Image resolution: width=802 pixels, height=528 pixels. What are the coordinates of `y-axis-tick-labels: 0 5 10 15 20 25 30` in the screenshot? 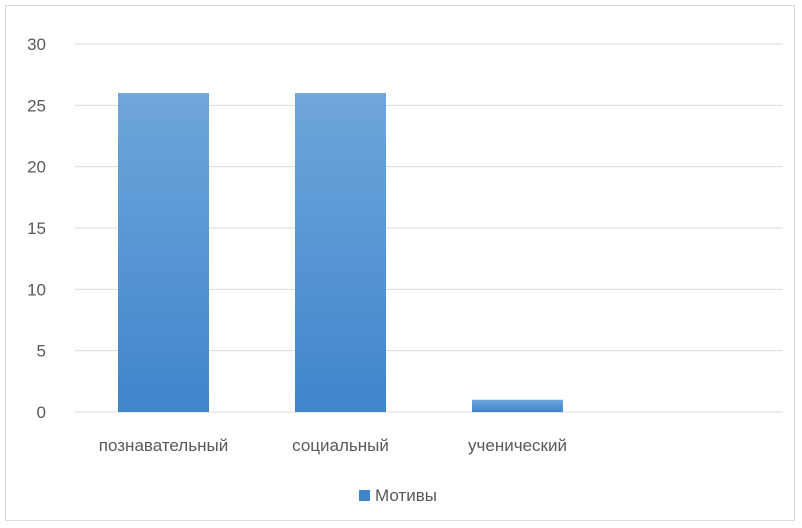 It's located at (36, 228).